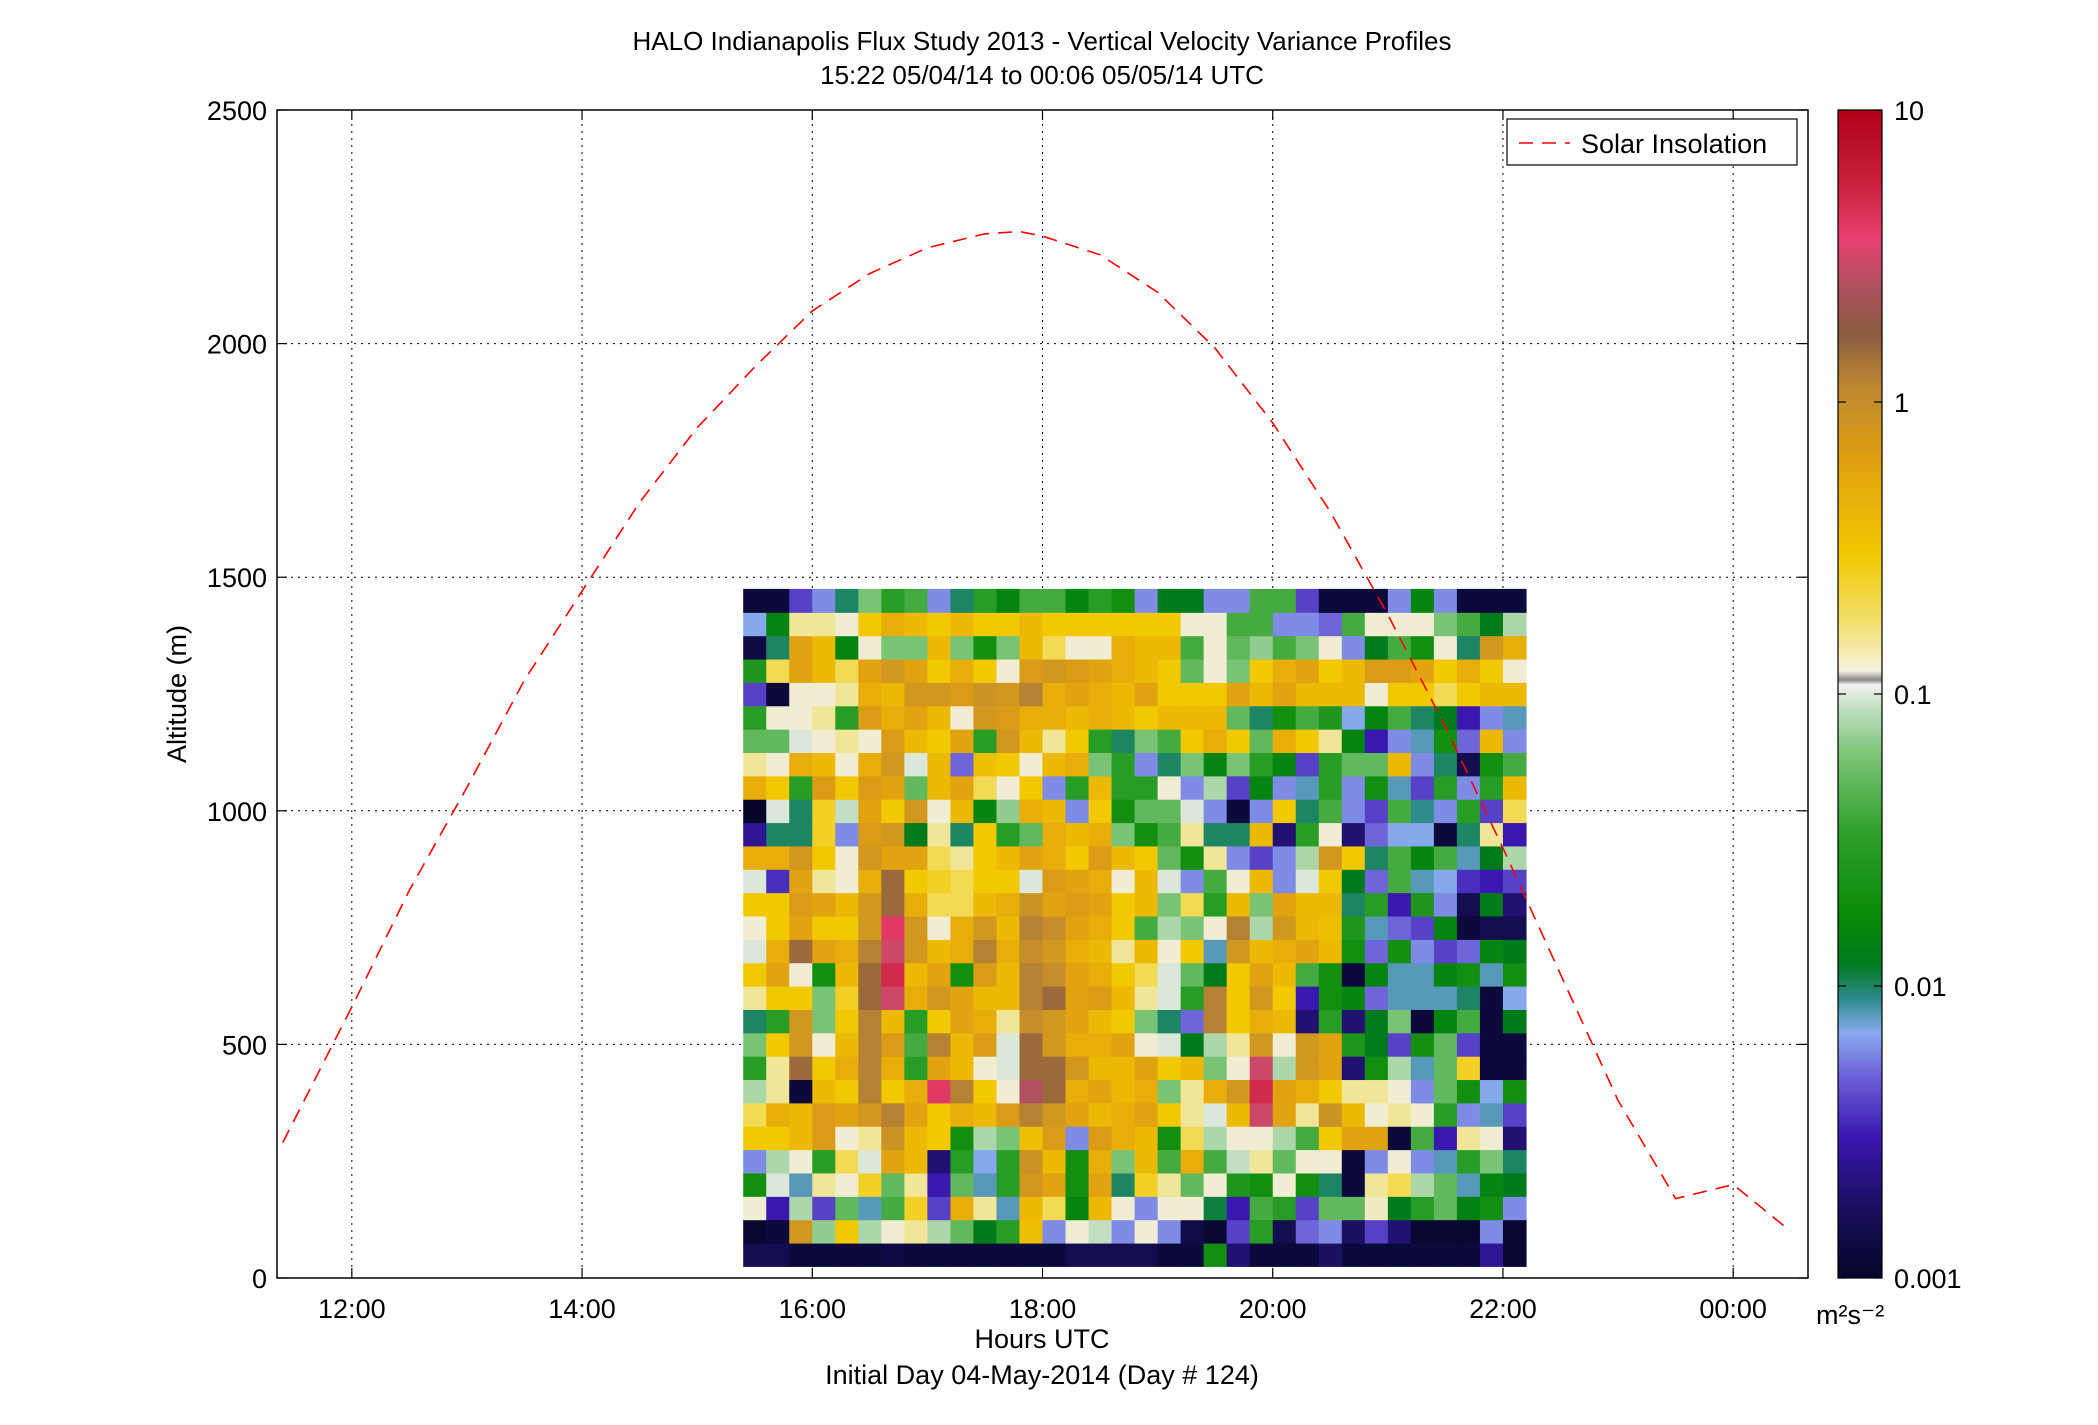 The height and width of the screenshot is (1425, 2098). What do you see at coordinates (1273, 1309) in the screenshot?
I see `x-tick-label: 20:00` at bounding box center [1273, 1309].